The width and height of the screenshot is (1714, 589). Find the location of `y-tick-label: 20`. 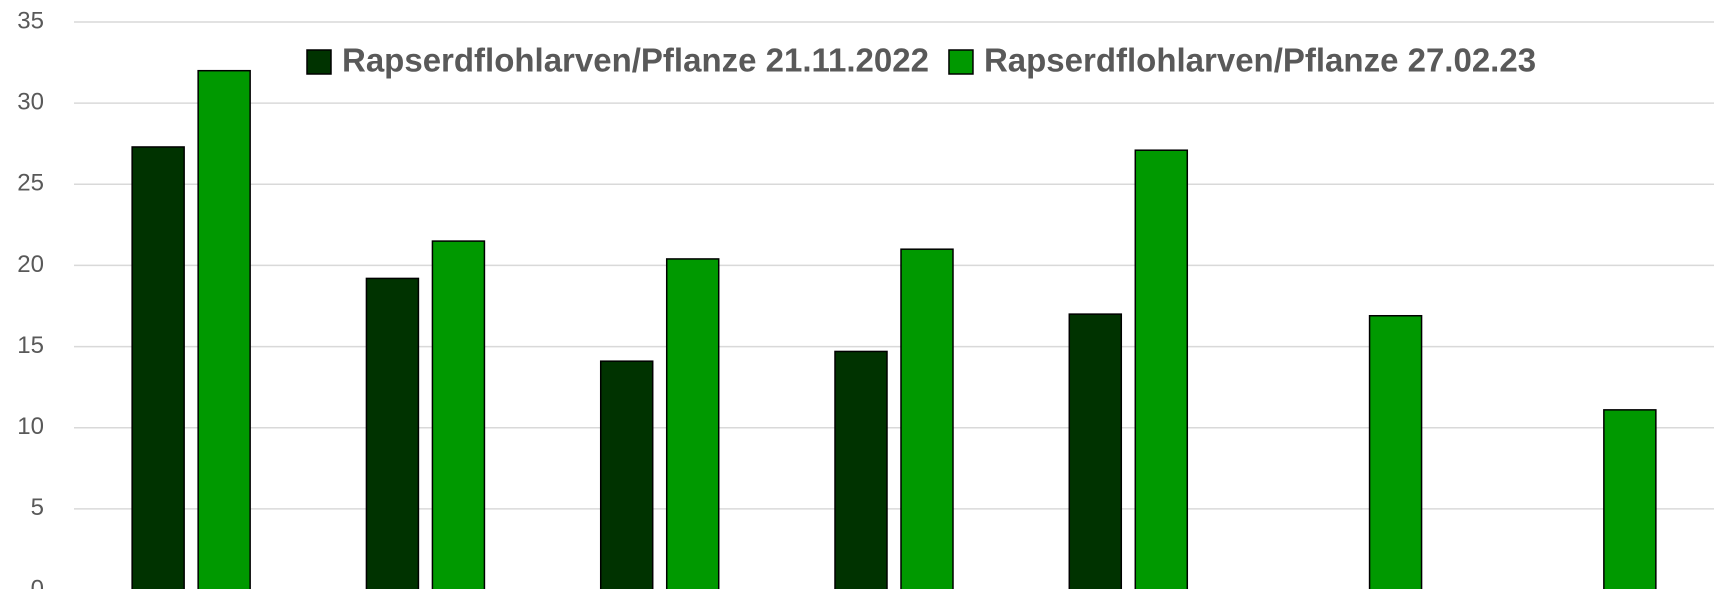

y-tick-label: 20 is located at coordinates (30, 264).